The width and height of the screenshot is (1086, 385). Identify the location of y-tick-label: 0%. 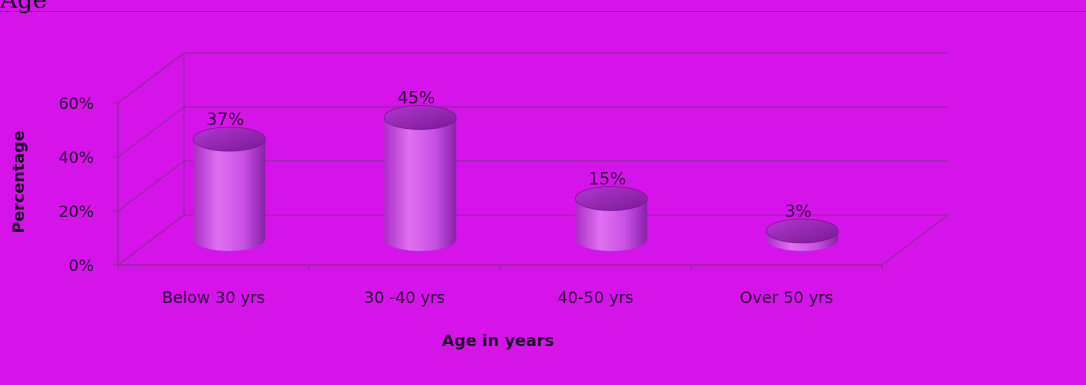
(81, 265).